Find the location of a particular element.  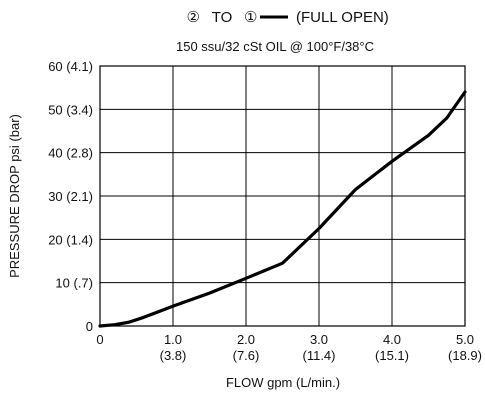

x-tick-sublabel: (7.6) is located at coordinates (246, 355).